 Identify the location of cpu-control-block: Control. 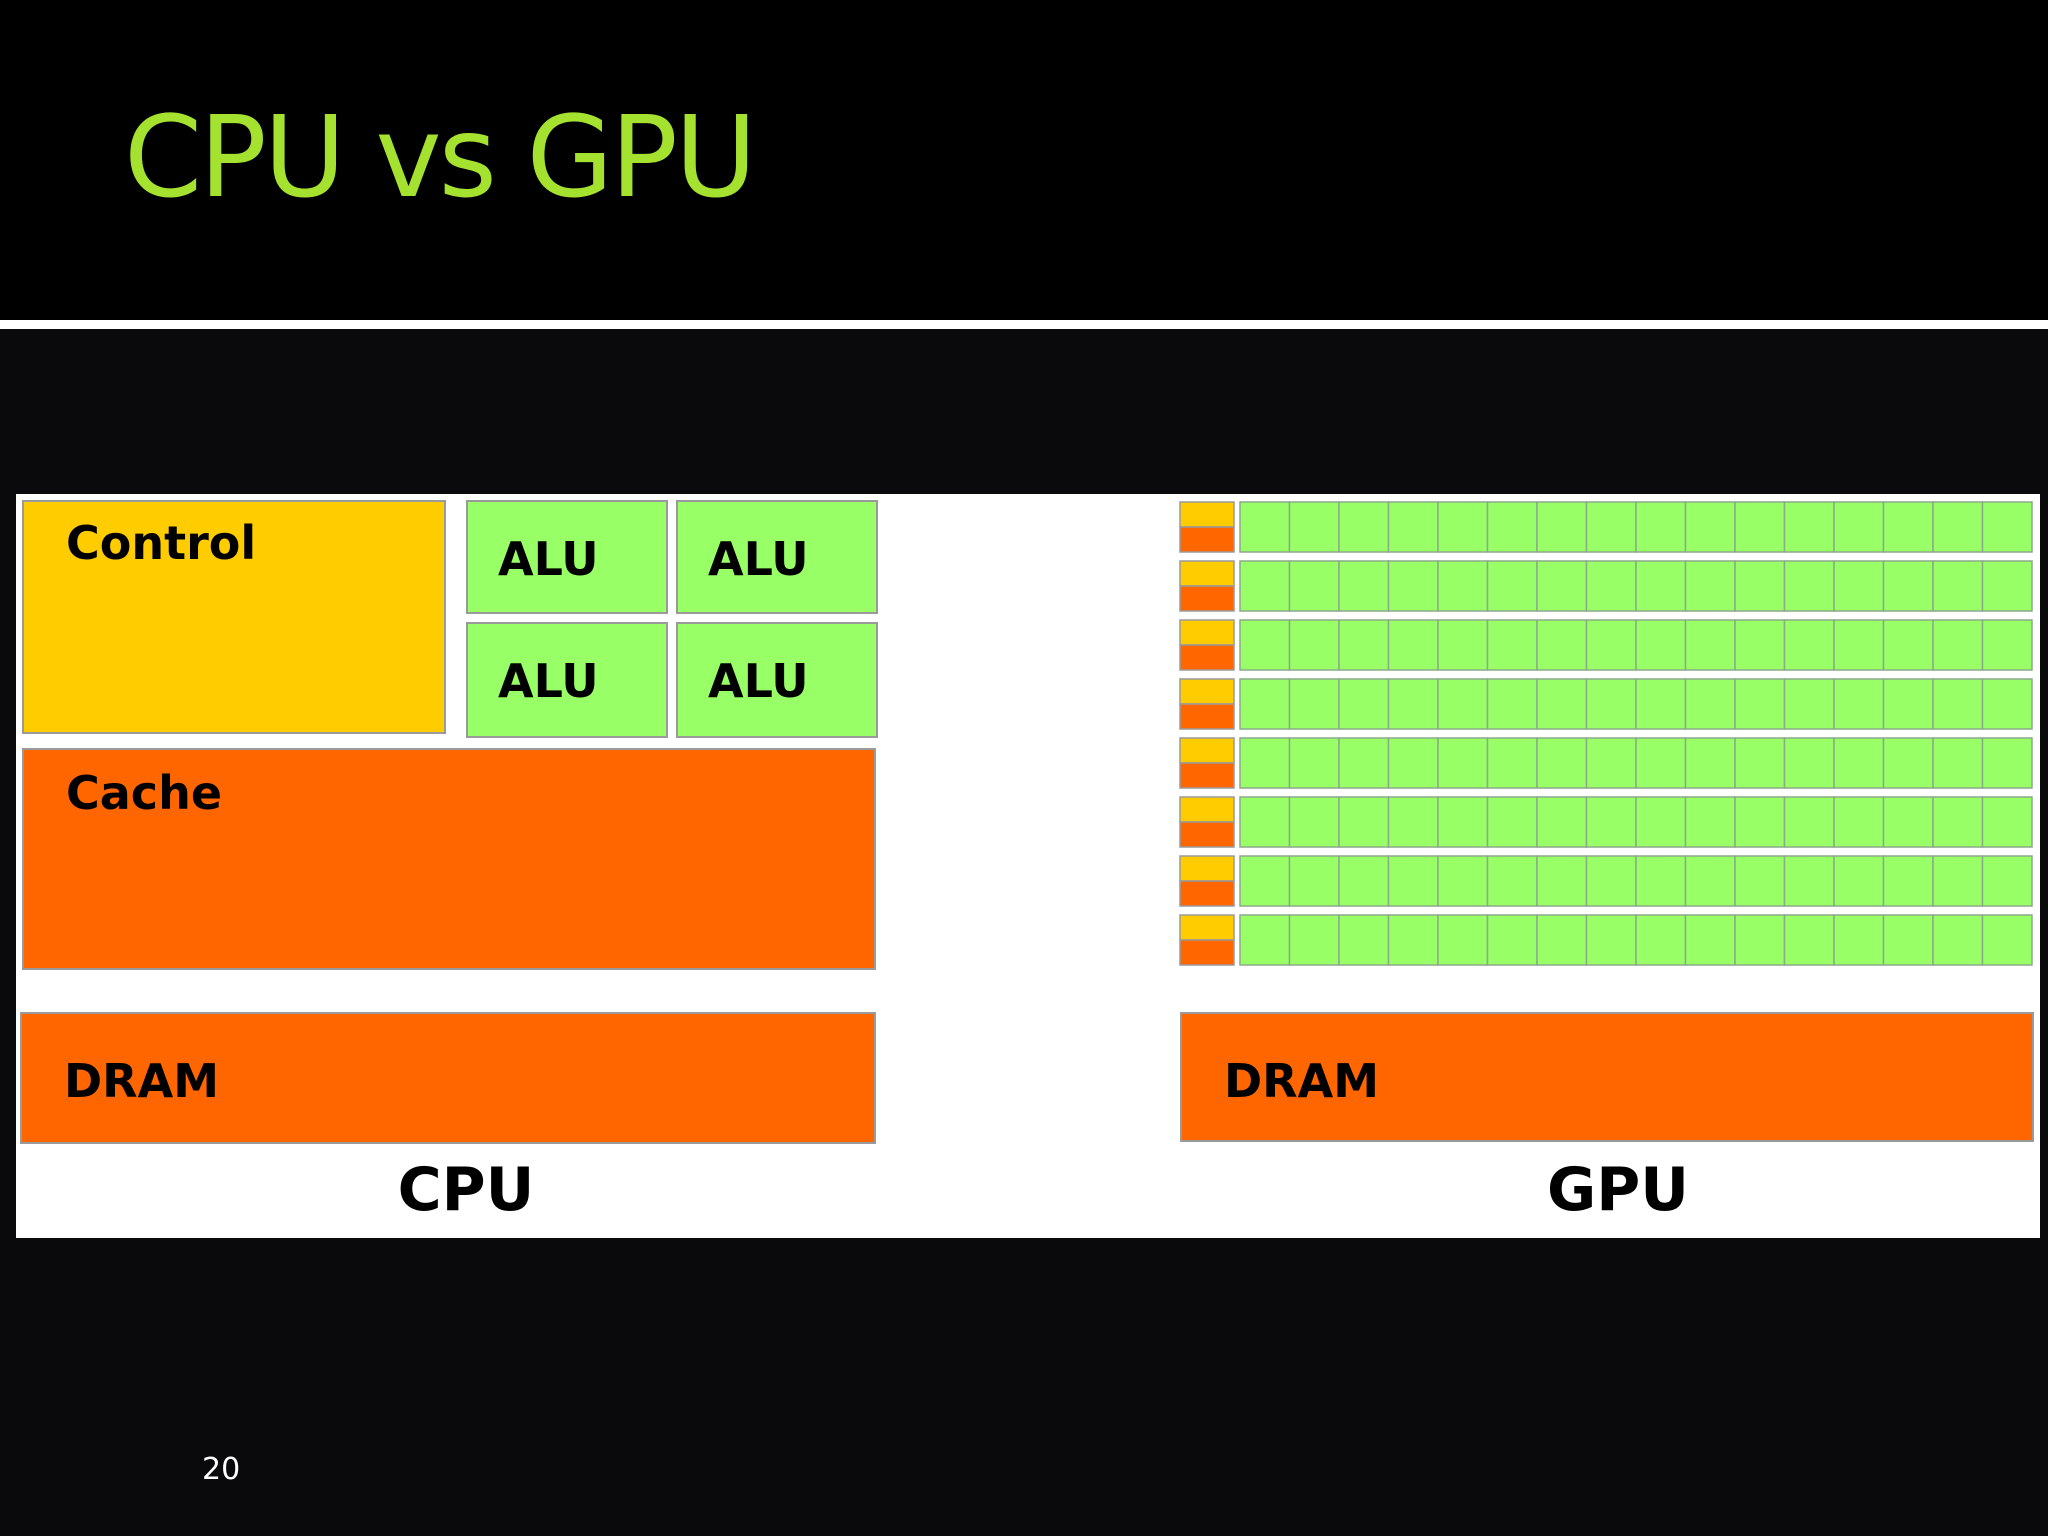
(234, 617).